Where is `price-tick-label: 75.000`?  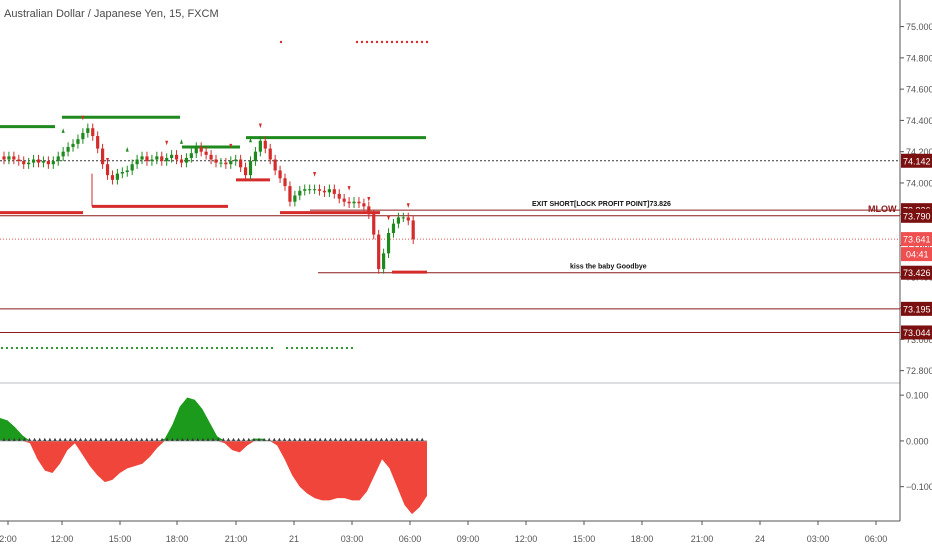
price-tick-label: 75.000 is located at coordinates (919, 27).